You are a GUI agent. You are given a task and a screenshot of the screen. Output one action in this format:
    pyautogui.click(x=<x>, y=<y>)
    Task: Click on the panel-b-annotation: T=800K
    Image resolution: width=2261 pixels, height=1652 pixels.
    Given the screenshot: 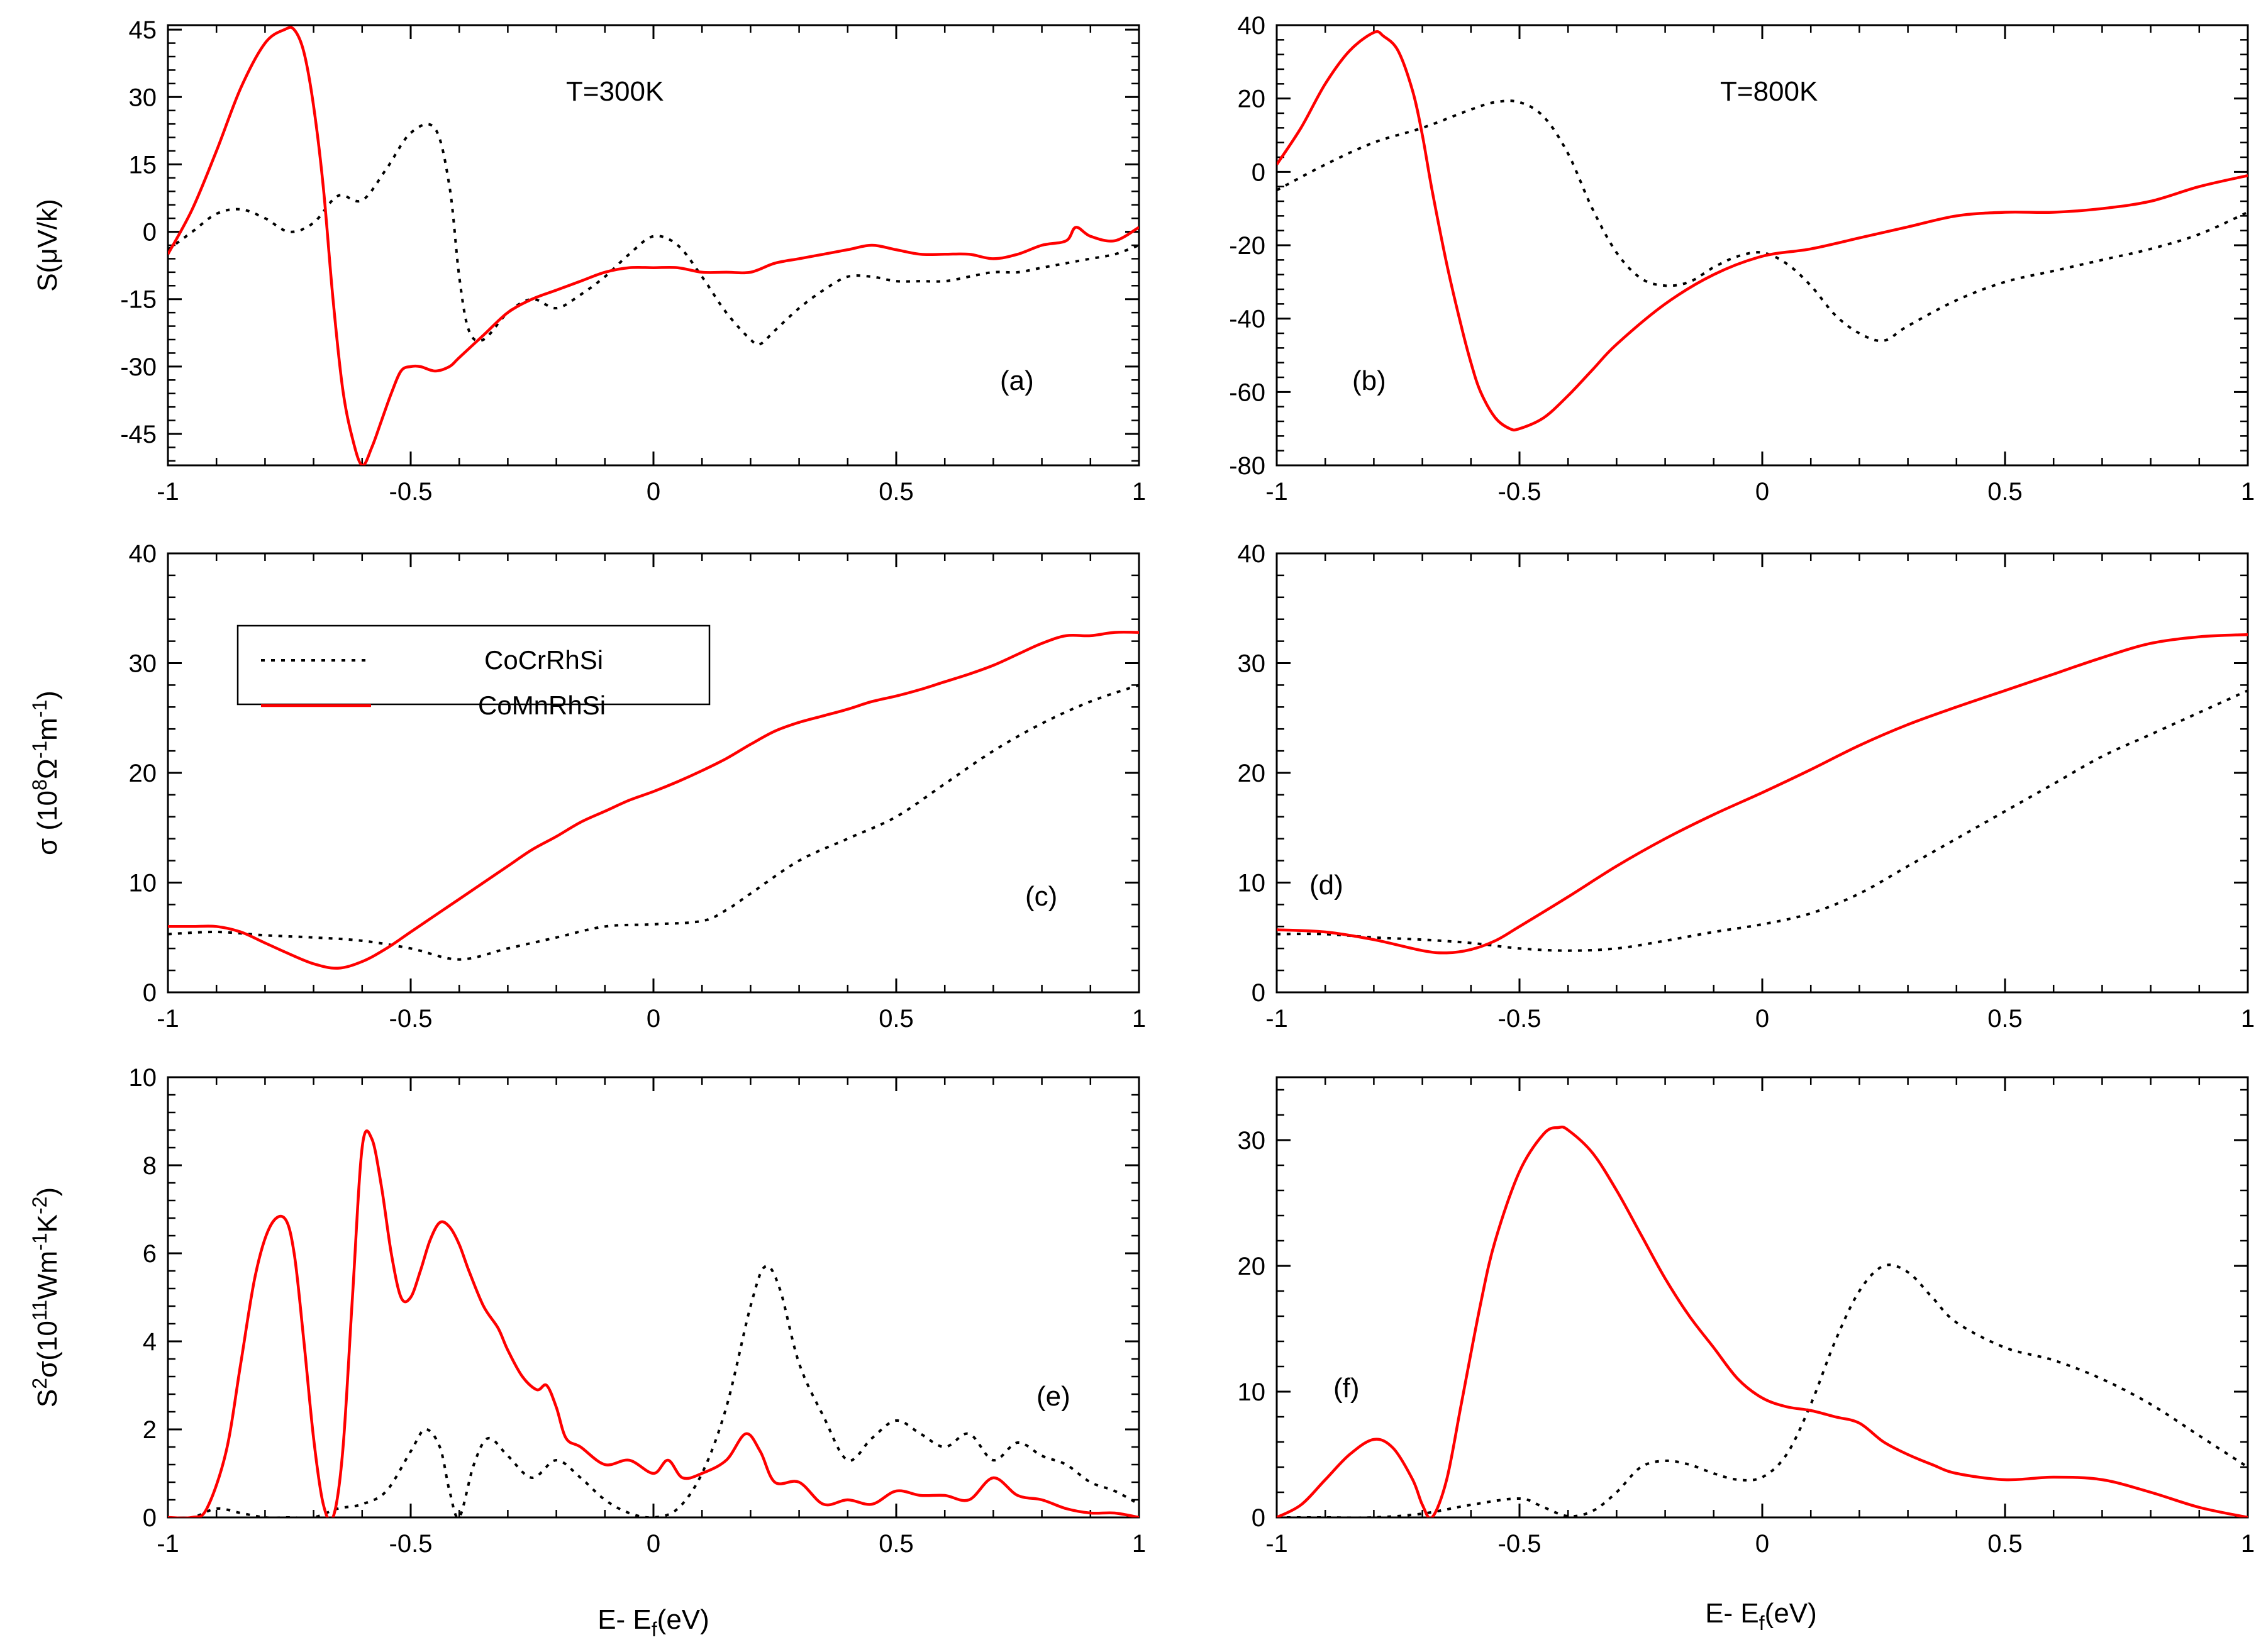 What is the action you would take?
    pyautogui.click(x=1769, y=91)
    